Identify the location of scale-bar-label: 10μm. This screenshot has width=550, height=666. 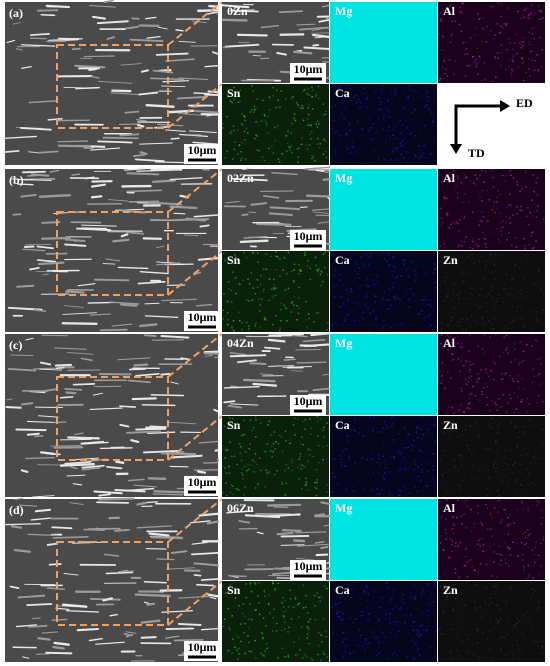
(202, 647).